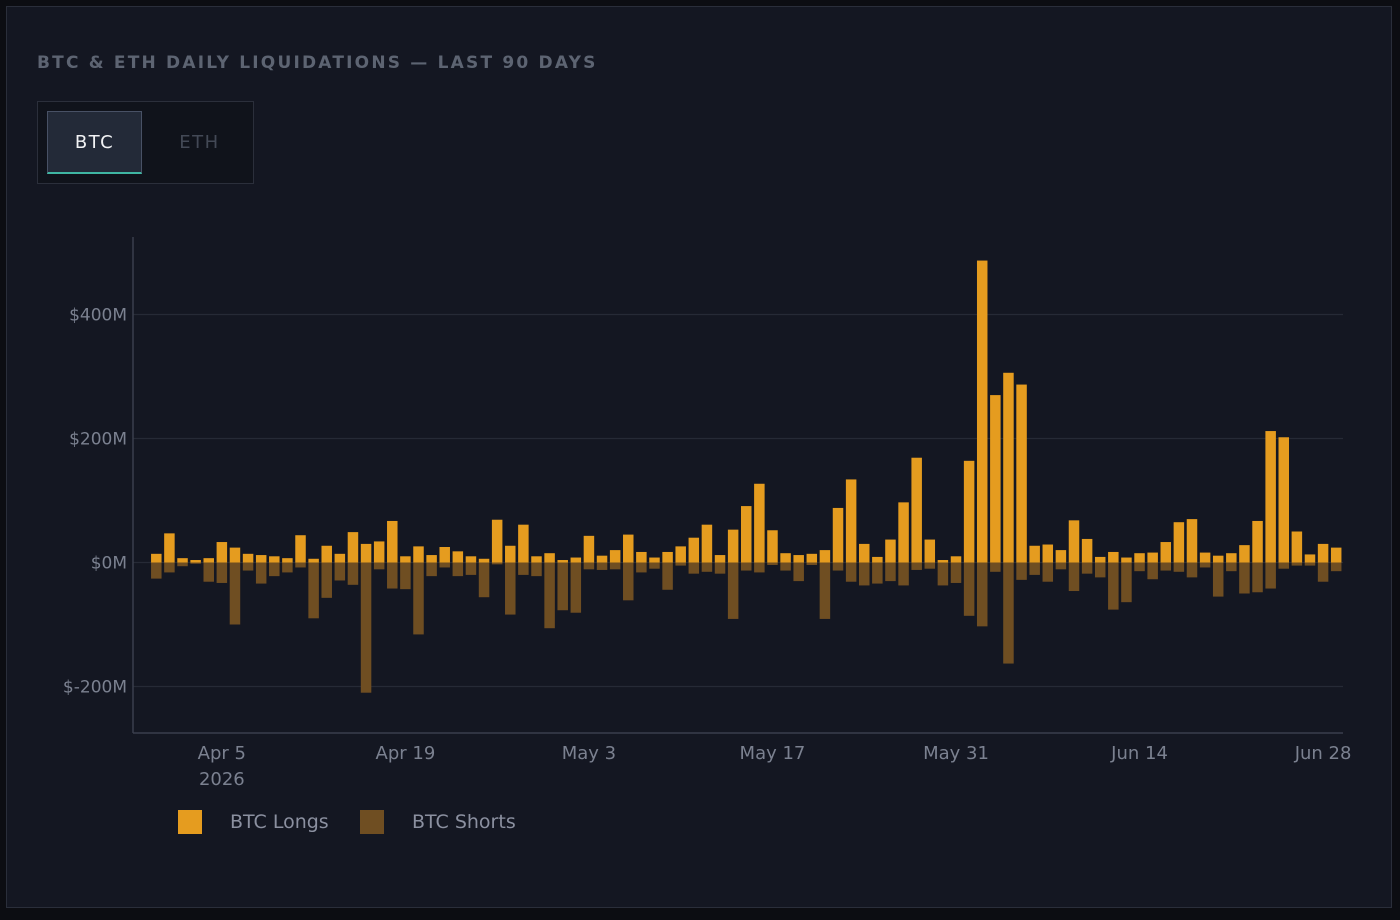  Describe the element at coordinates (222, 753) in the screenshot. I see `x-tick-label: Apr 5` at that location.